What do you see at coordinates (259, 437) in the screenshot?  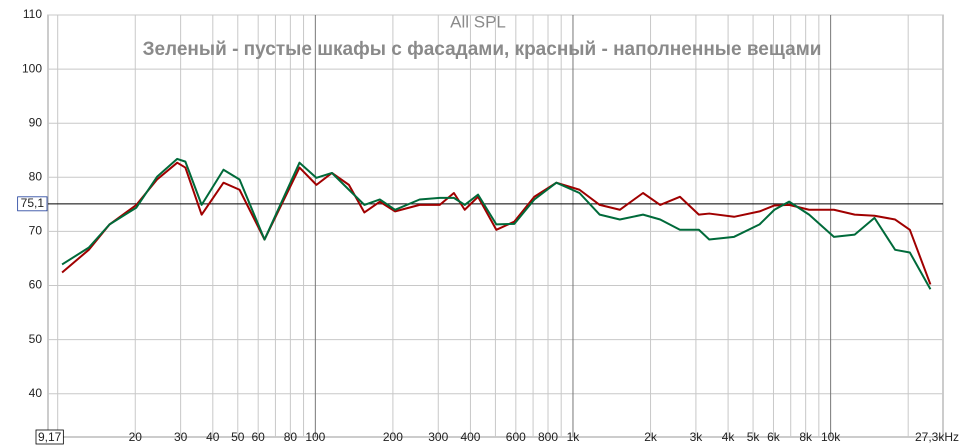 I see `x-tick-label: 60` at bounding box center [259, 437].